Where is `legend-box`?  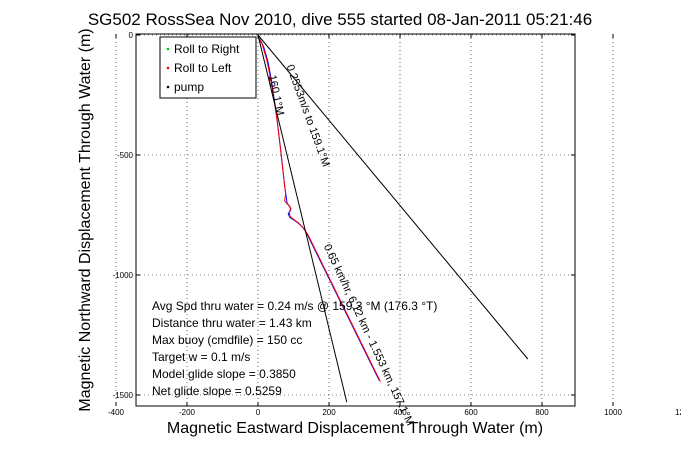
legend-box is located at coordinates (208, 67).